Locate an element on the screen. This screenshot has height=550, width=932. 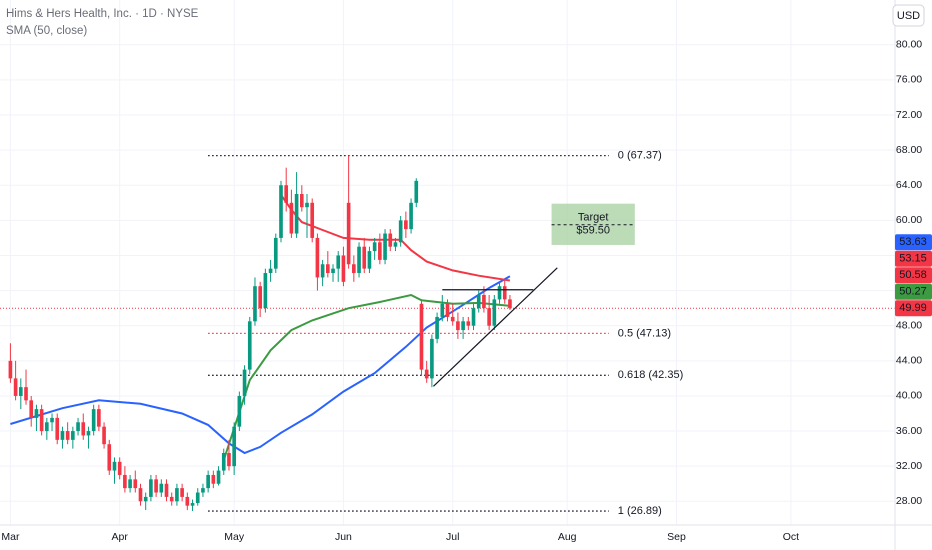
price-label: 50.27 is located at coordinates (913, 292).